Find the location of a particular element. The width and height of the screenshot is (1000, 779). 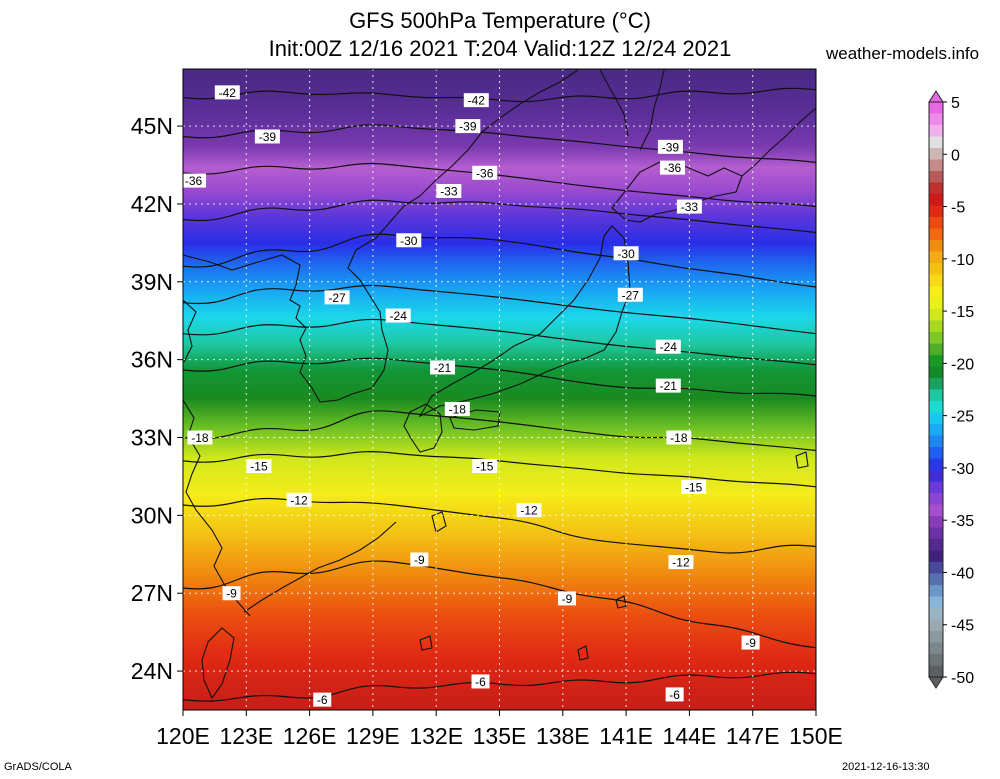

colorbar: 5 0 -5 -10 -15 -20 -25 -30 -35 -40 -45 -50 is located at coordinates (951, 389).